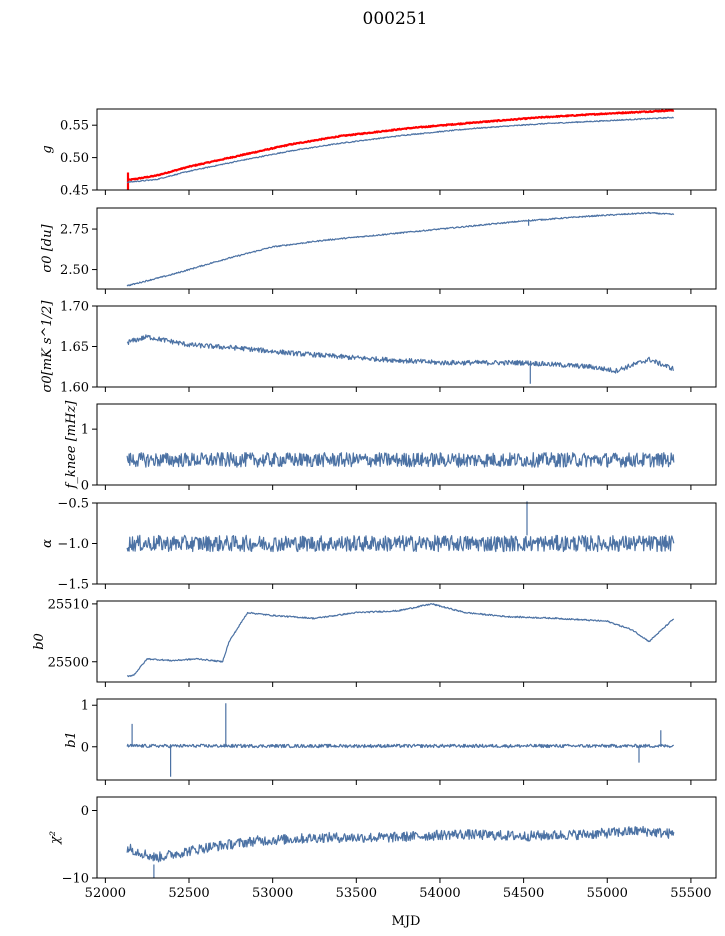  What do you see at coordinates (47, 346) in the screenshot?
I see `y-axis-label: σ0[mK s^1/2]` at bounding box center [47, 346].